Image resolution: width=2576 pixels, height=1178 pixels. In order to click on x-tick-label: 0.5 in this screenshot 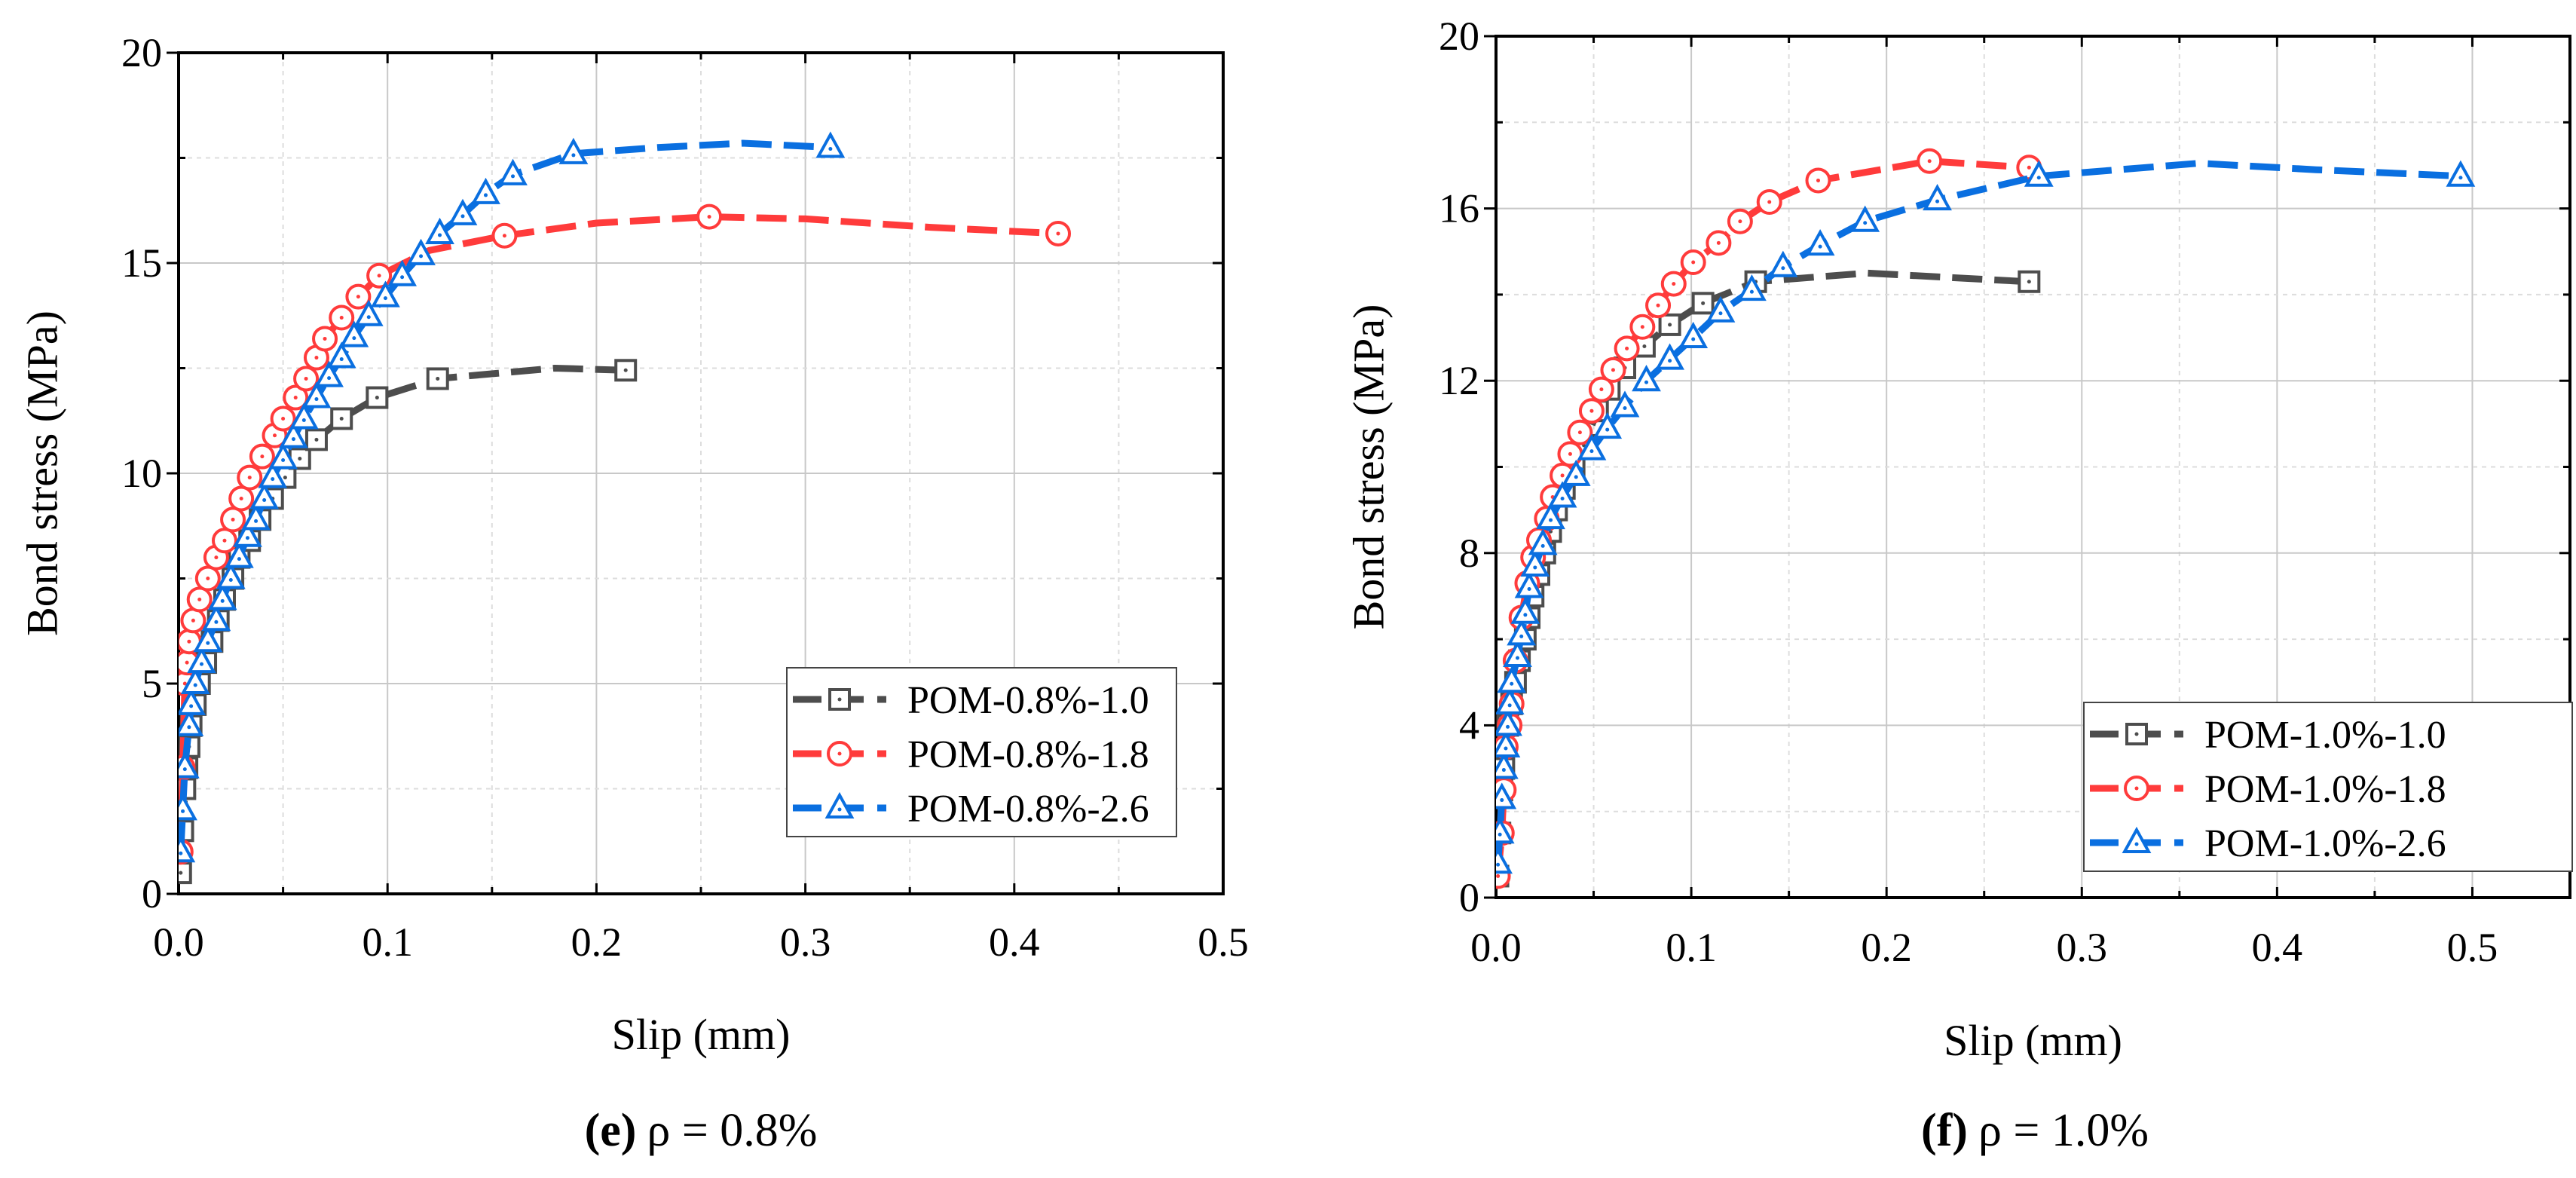, I will do `click(1223, 942)`.